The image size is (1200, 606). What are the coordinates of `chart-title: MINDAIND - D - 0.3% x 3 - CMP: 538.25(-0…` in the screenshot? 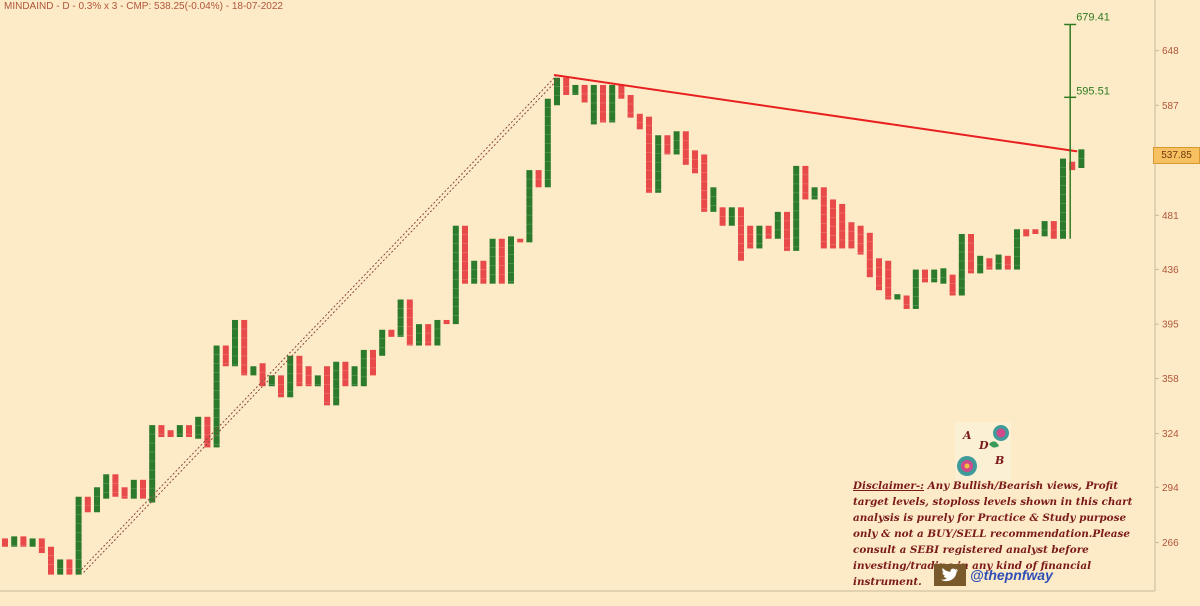 It's located at (143, 6).